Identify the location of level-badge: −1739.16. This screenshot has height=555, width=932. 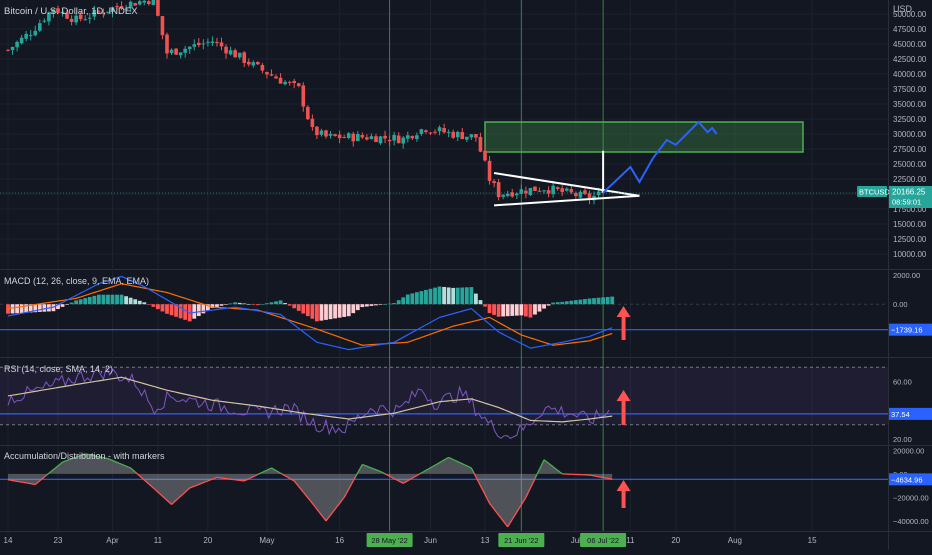
(910, 330).